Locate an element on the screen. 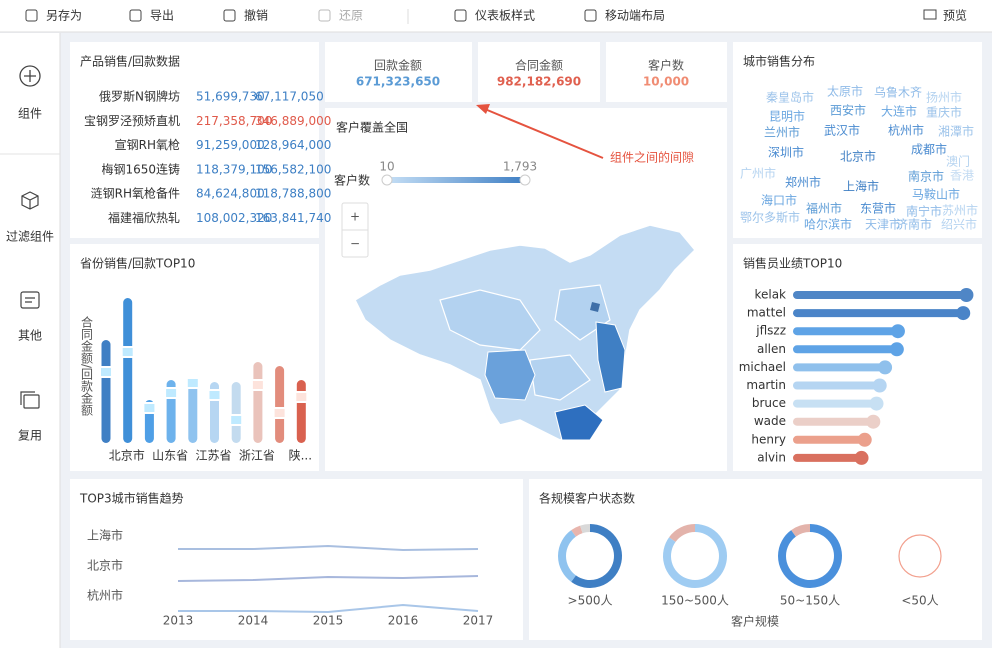  toolbar-item: 仪表板样式 is located at coordinates (505, 15).